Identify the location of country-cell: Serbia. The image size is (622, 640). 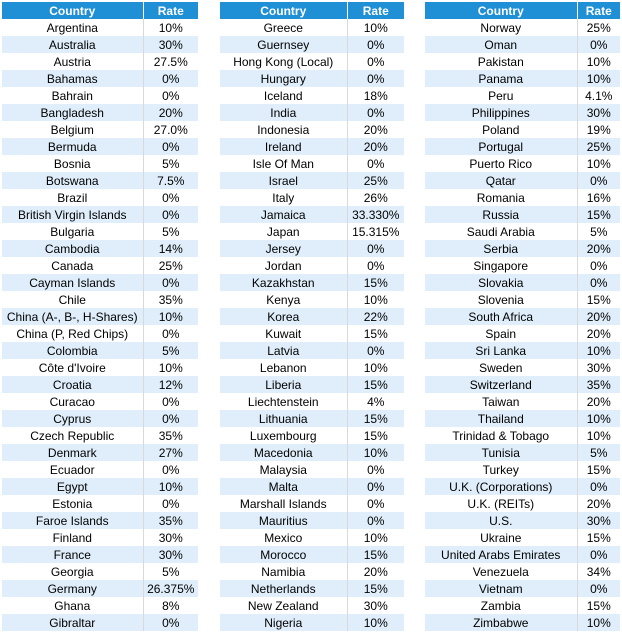
(501, 248).